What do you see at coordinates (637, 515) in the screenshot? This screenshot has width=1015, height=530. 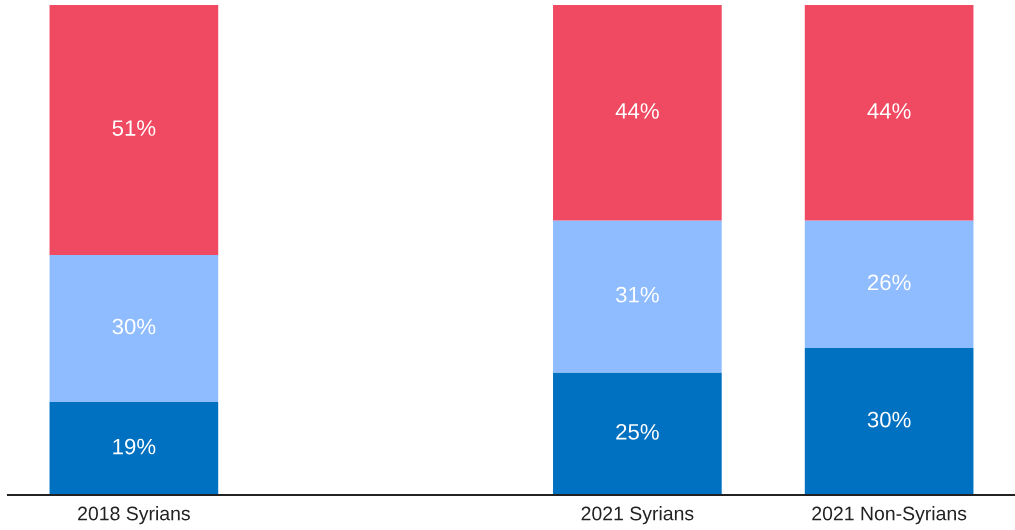 I see `x-tick-label: 2021 Syrians` at bounding box center [637, 515].